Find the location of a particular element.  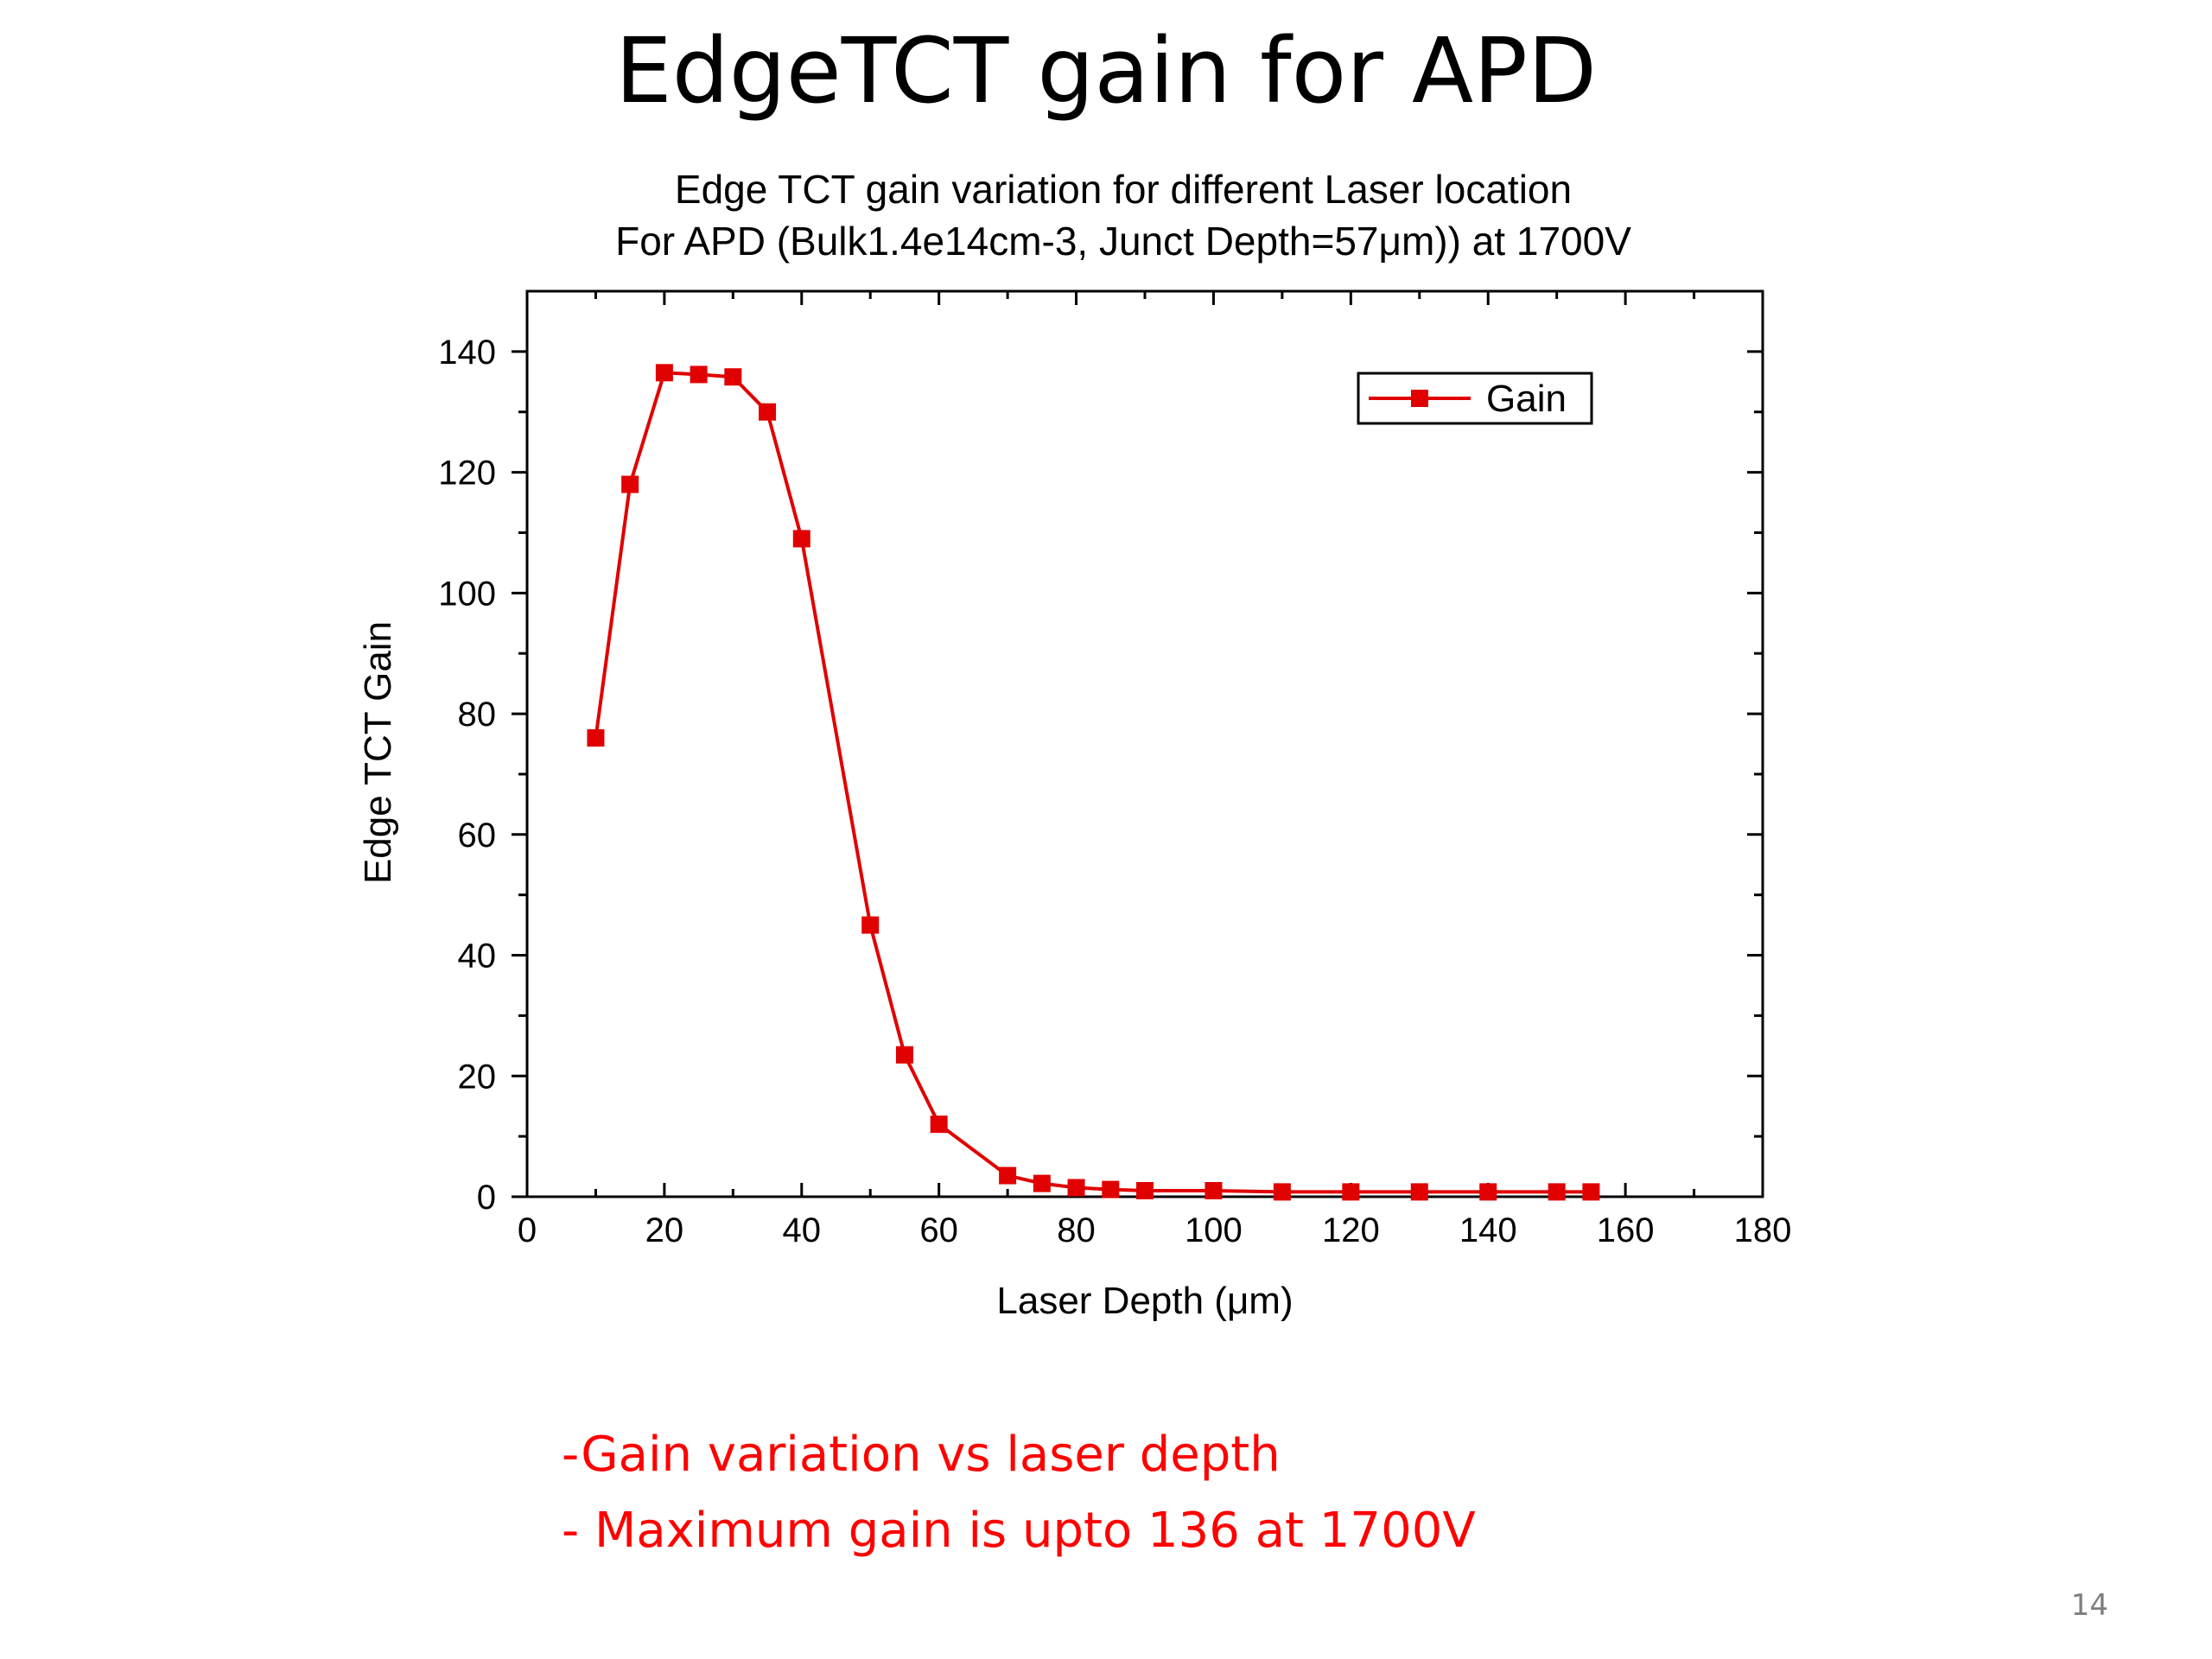

slide-title: EdgeTCT gain for APD is located at coordinates (1106, 71).